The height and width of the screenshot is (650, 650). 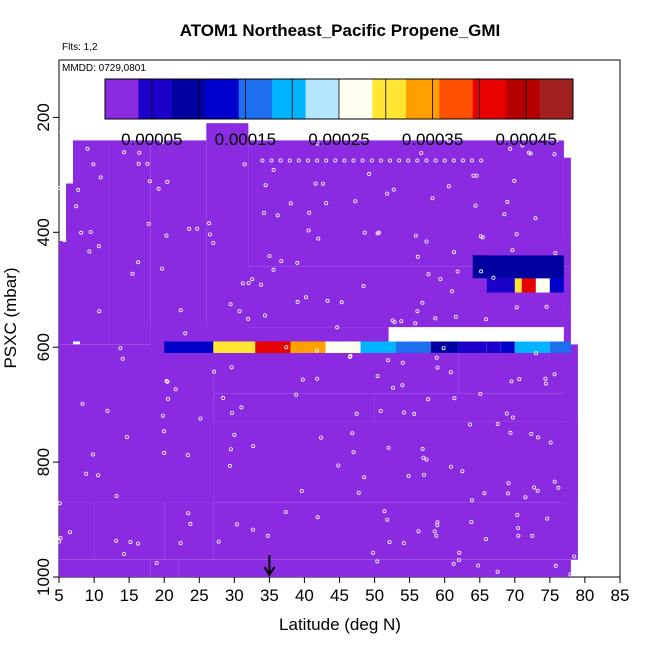 I want to click on x-tick-label: 20, so click(x=164, y=595).